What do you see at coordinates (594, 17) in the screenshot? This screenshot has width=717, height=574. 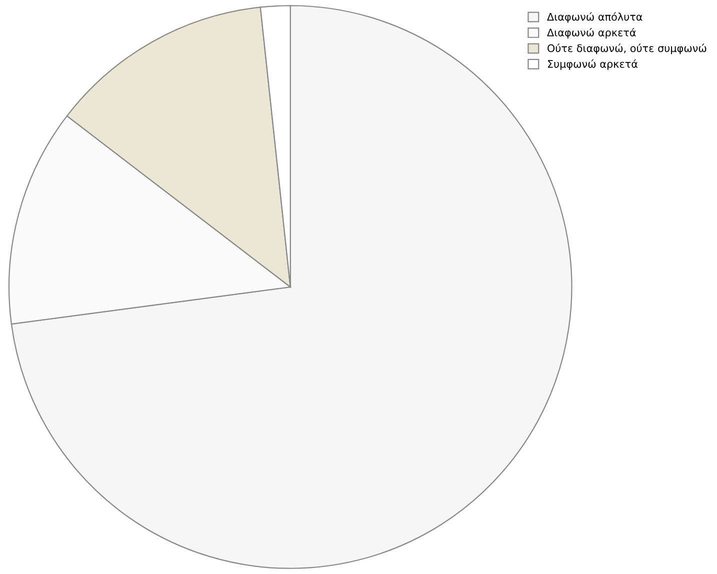 I see `legend-label: Διαφωνώ απόλυτα` at bounding box center [594, 17].